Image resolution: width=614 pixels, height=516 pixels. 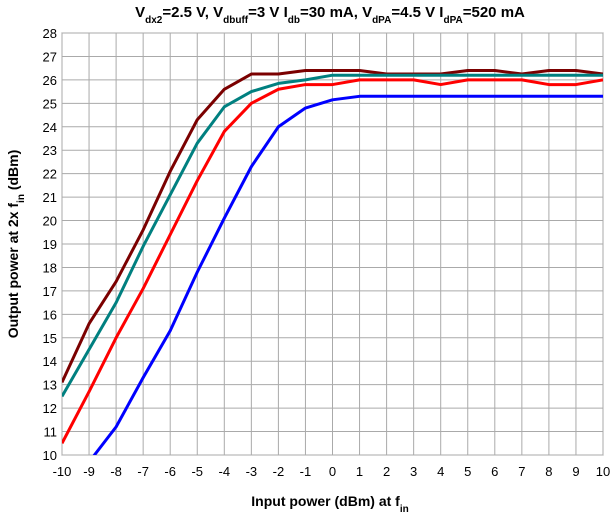 What do you see at coordinates (140, 12) in the screenshot?
I see `label-text: V` at bounding box center [140, 12].